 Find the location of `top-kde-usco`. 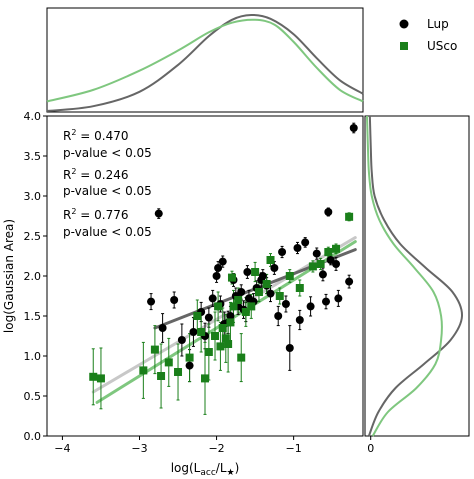

top-kde-usco is located at coordinates (205, 60).